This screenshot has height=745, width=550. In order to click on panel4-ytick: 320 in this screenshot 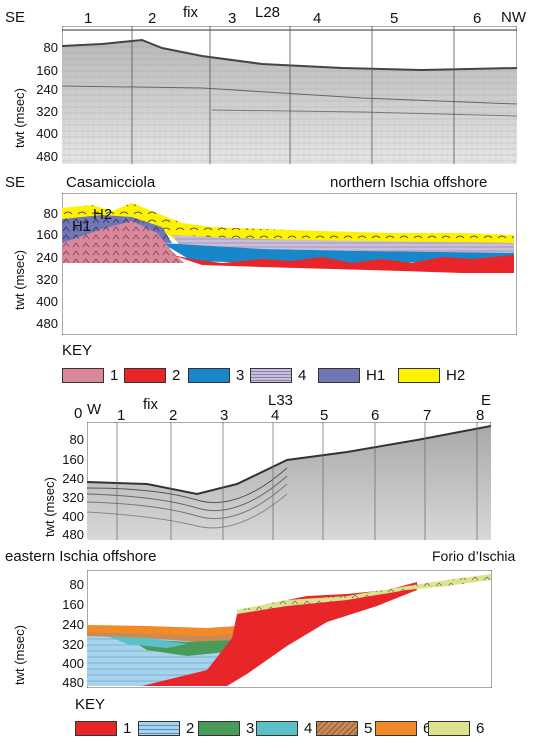, I will do `click(73, 644)`.